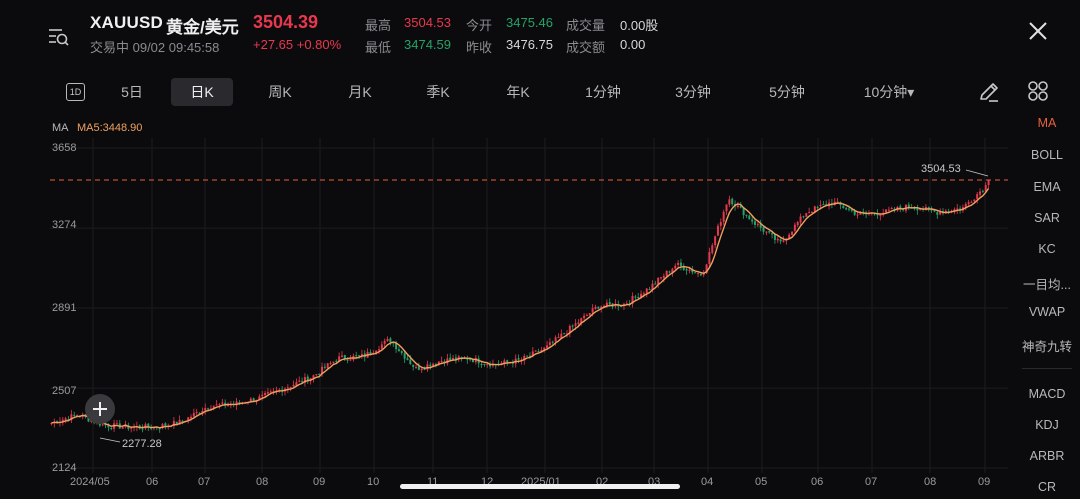 The image size is (1080, 499). What do you see at coordinates (787, 92) in the screenshot?
I see `tab-5min: 5分钟` at bounding box center [787, 92].